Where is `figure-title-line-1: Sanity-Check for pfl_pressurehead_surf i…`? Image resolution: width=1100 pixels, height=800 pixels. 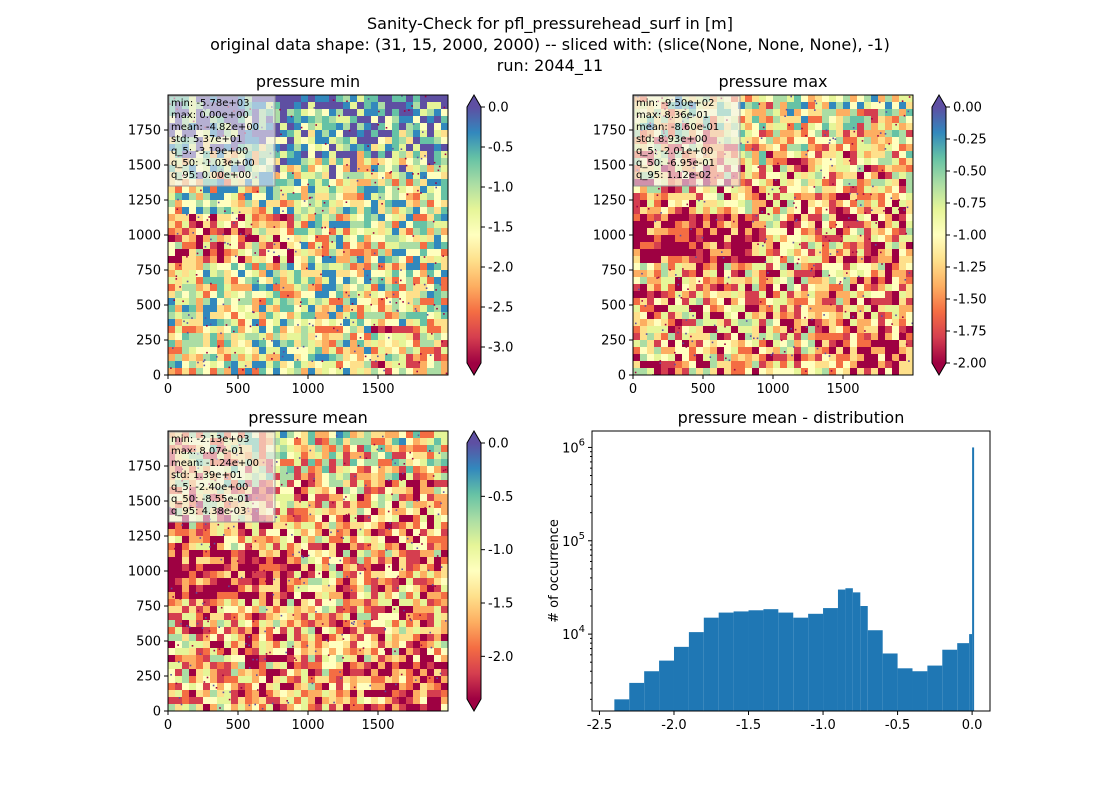 figure-title-line-1: Sanity-Check for pfl_pressurehead_surf i… is located at coordinates (550, 24).